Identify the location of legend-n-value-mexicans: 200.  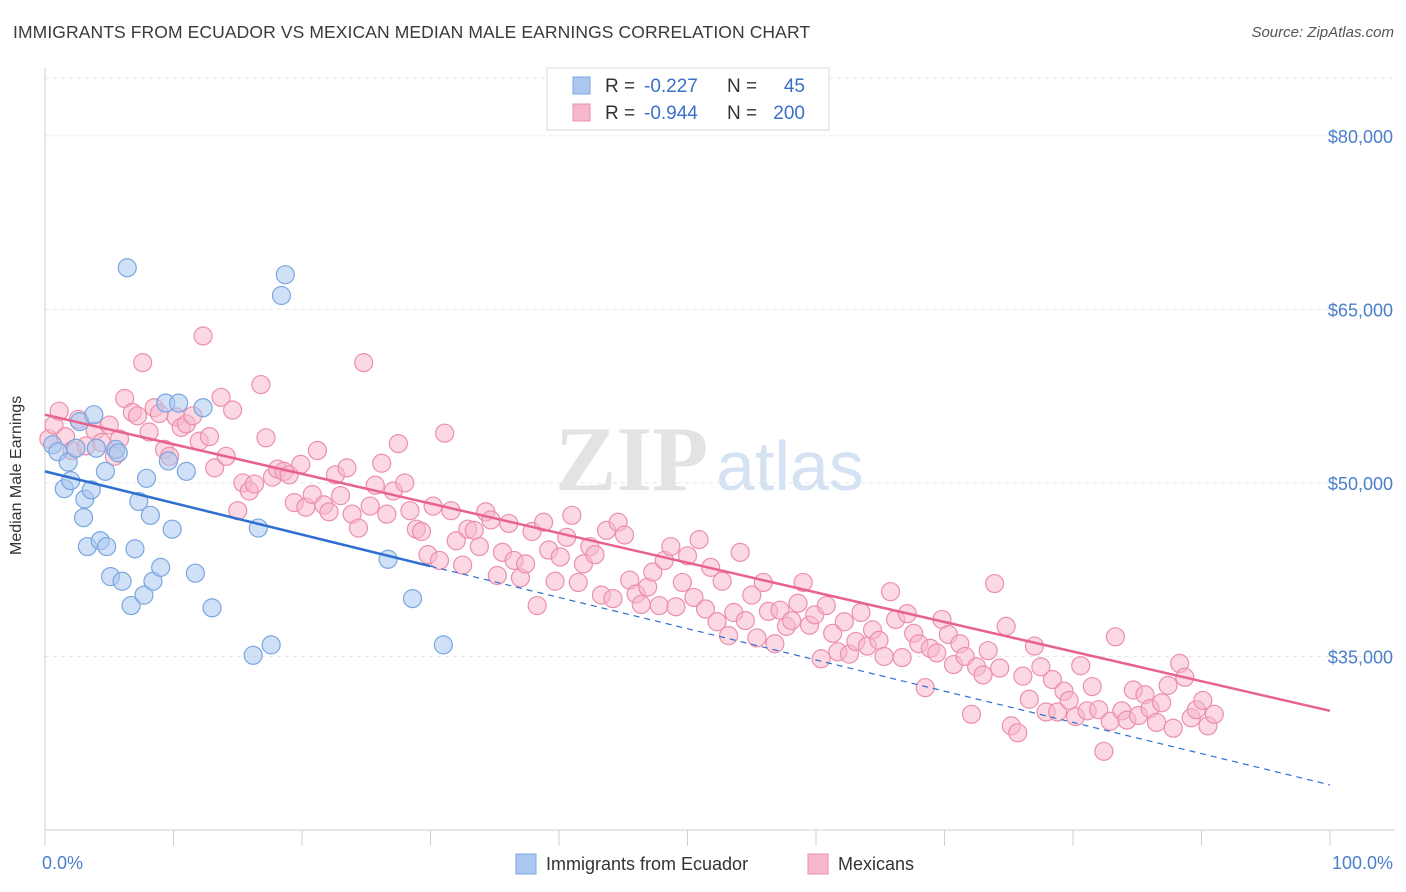
(789, 113).